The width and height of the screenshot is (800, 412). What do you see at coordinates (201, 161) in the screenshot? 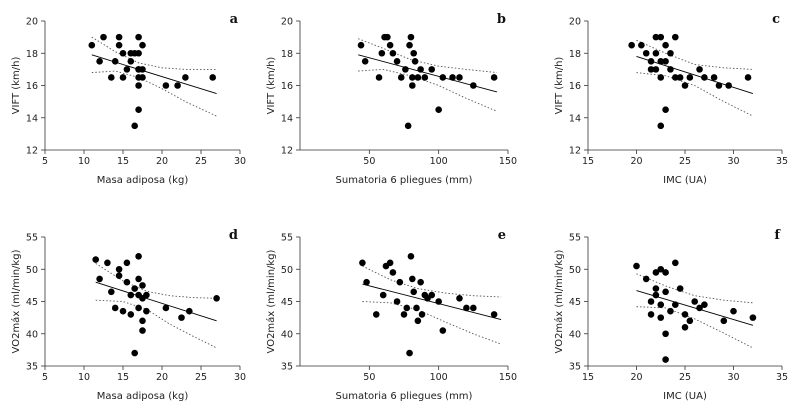
I see `x-tick-label: 25` at bounding box center [201, 161].